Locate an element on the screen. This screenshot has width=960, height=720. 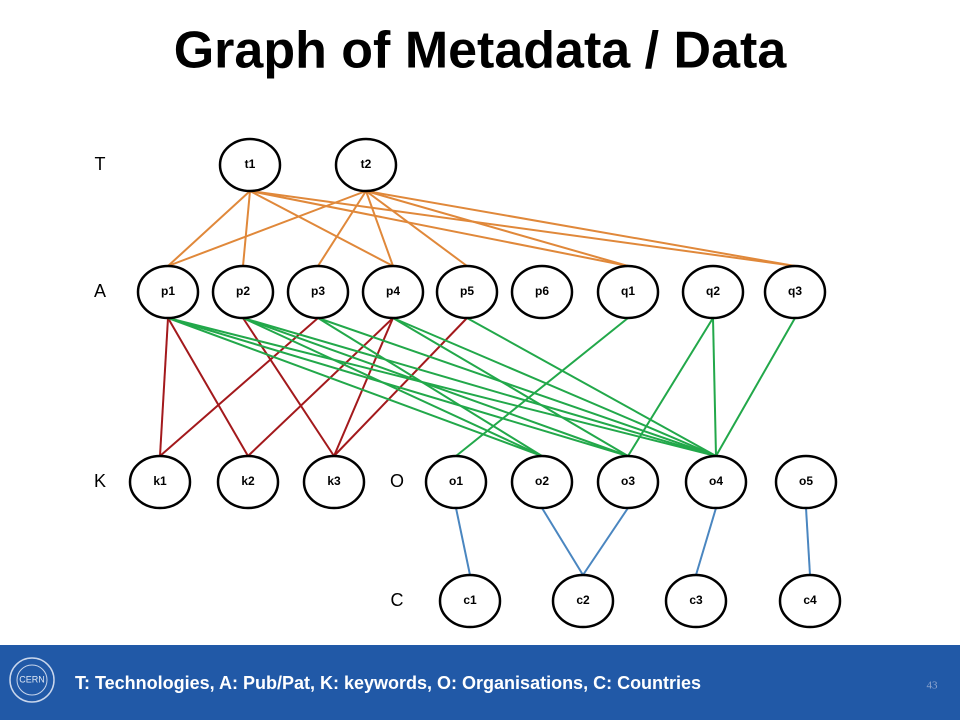
node-label: p4 is located at coordinates (393, 291).